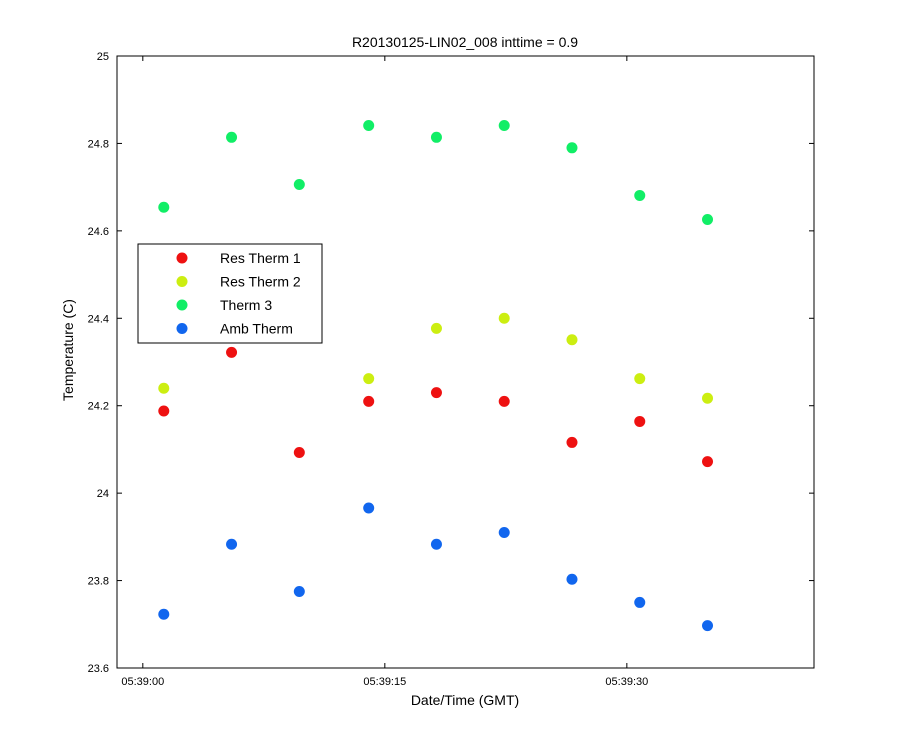 This screenshot has height=750, width=900. I want to click on x-axis-label: Date/Time (GMT), so click(465, 700).